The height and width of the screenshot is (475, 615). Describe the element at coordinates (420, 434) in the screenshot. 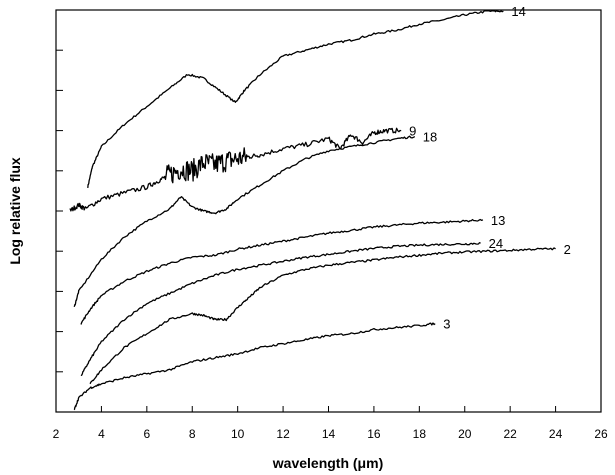

I see `x-tick-label: 18` at that location.